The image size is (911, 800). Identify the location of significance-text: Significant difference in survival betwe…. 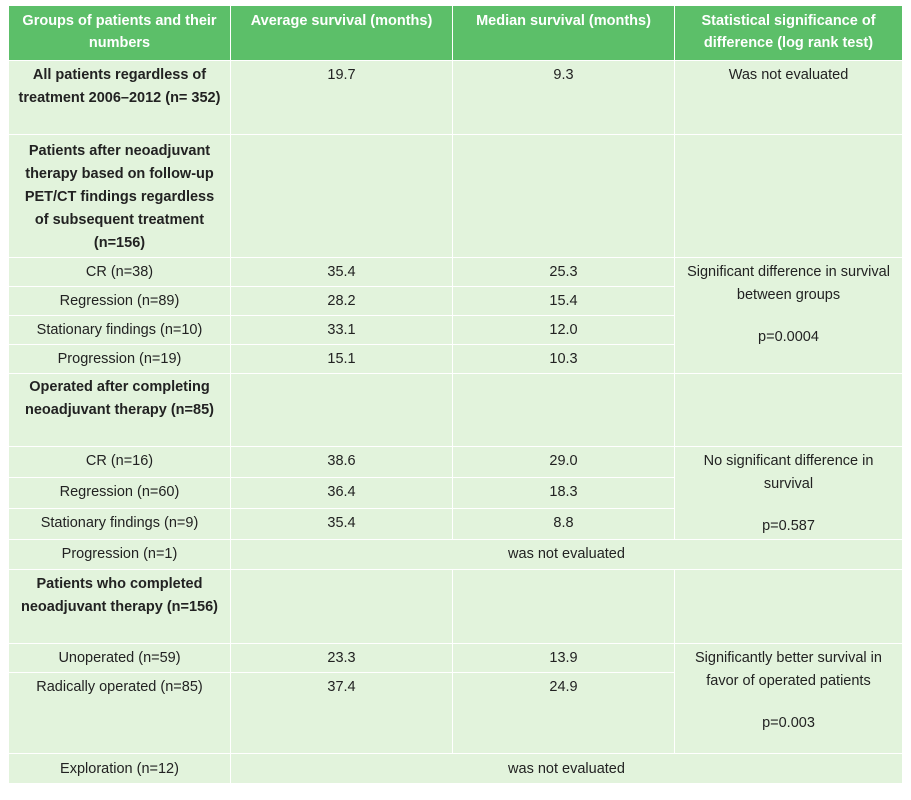
(788, 283).